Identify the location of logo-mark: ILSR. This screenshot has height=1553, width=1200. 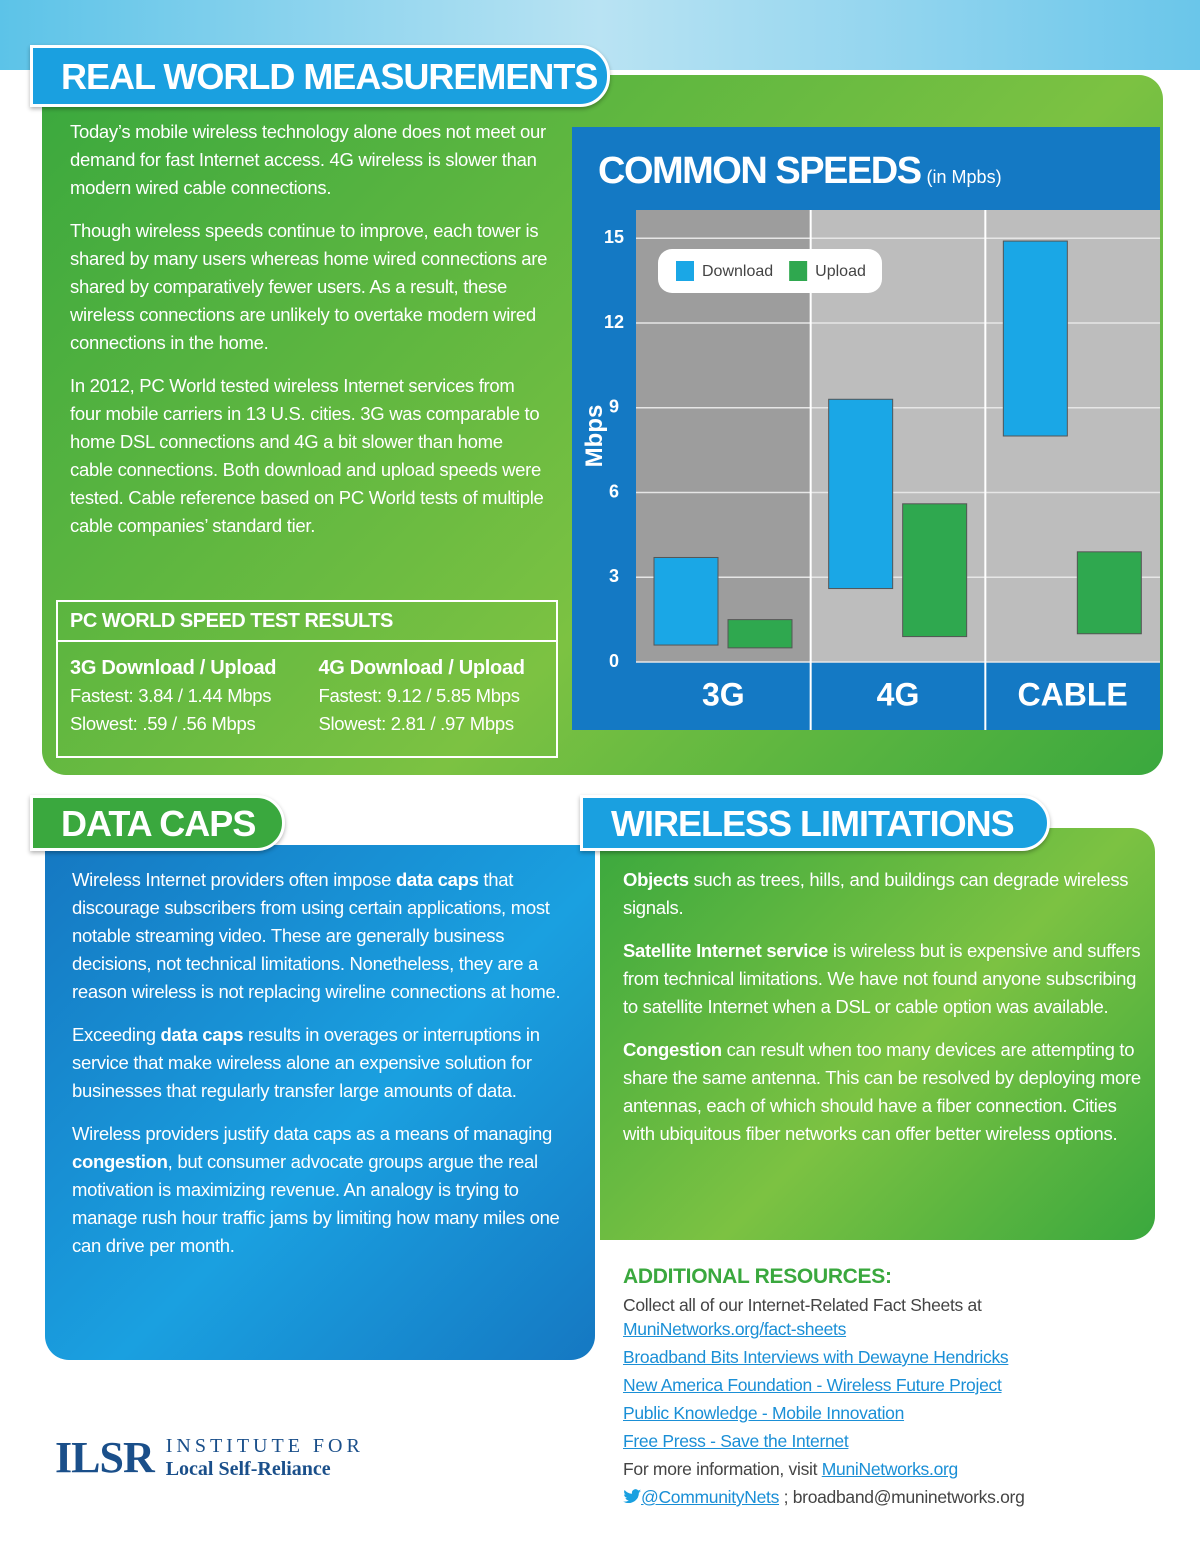
(105, 1457).